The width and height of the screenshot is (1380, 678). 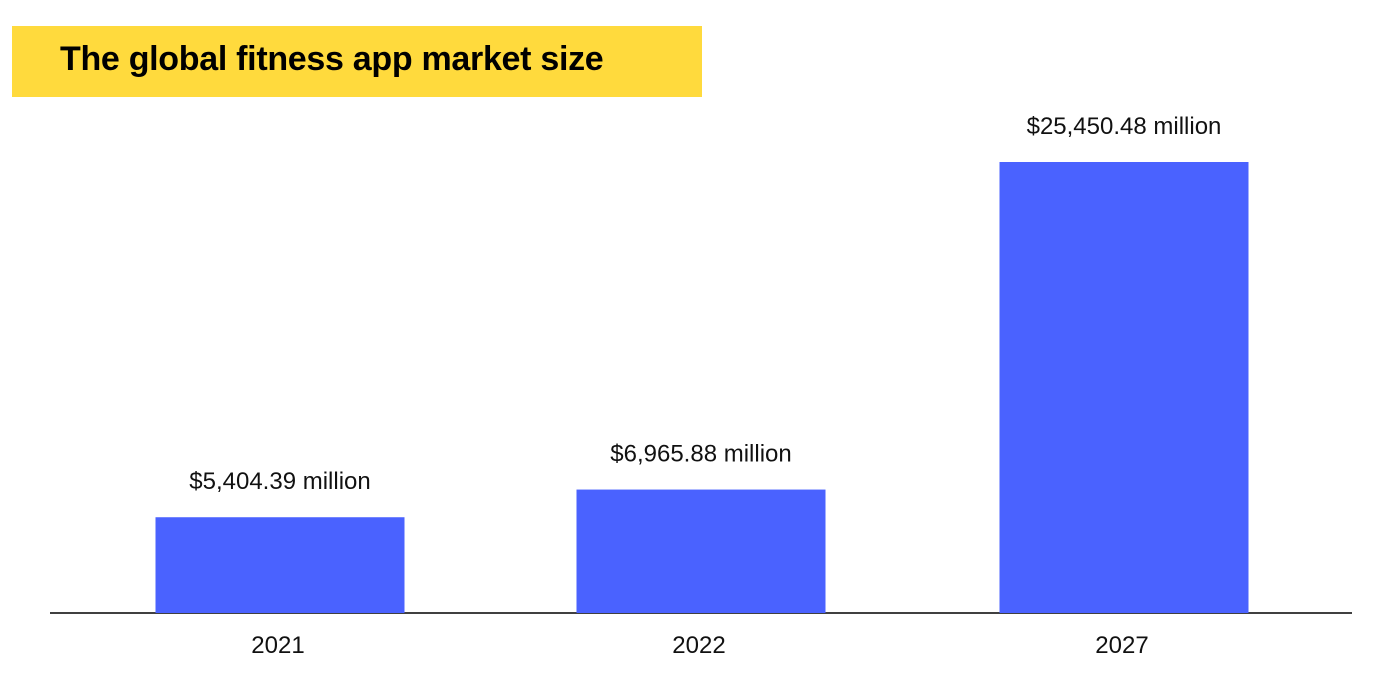 What do you see at coordinates (279, 481) in the screenshot?
I see `data-label-2021: $5,404.39 million` at bounding box center [279, 481].